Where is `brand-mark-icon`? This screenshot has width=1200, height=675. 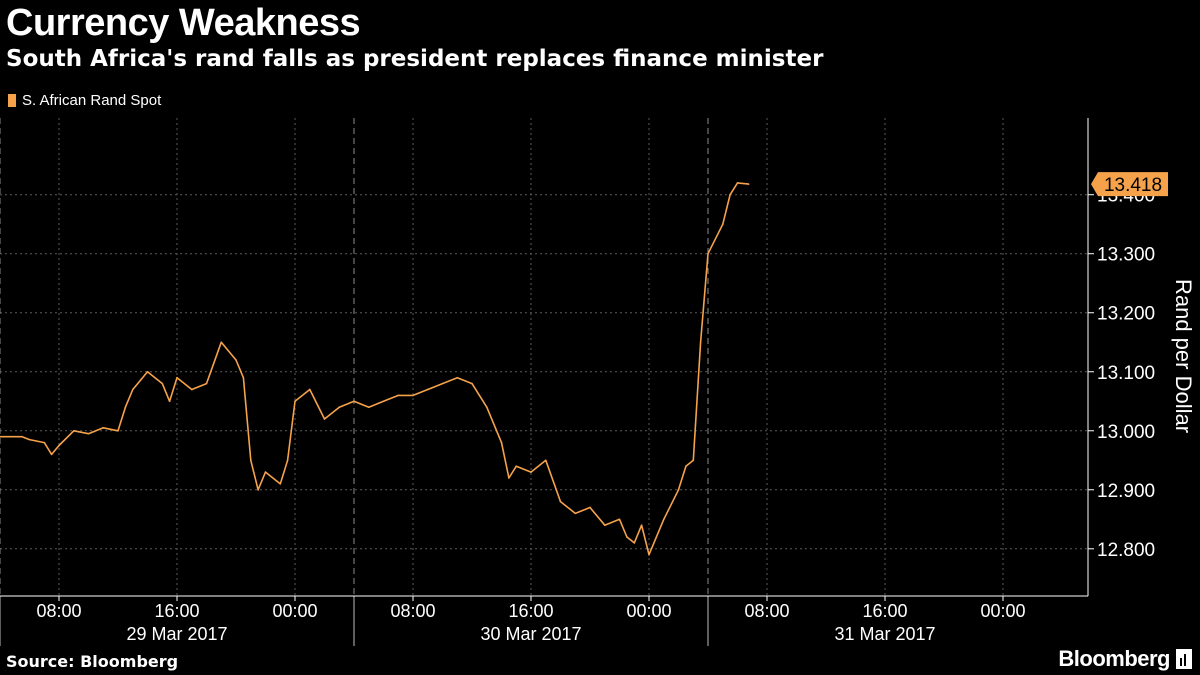 brand-mark-icon is located at coordinates (1184, 659).